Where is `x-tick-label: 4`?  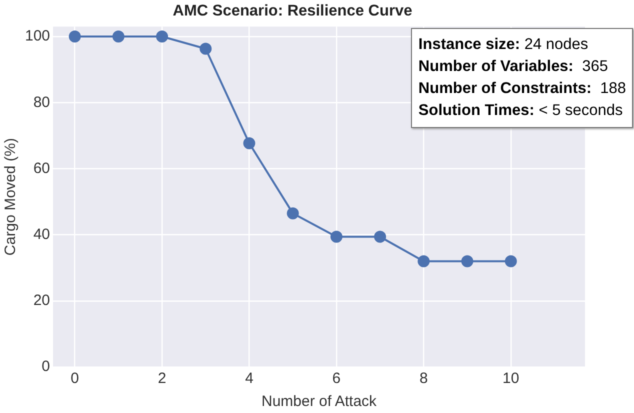
x-tick-label: 4 is located at coordinates (249, 379).